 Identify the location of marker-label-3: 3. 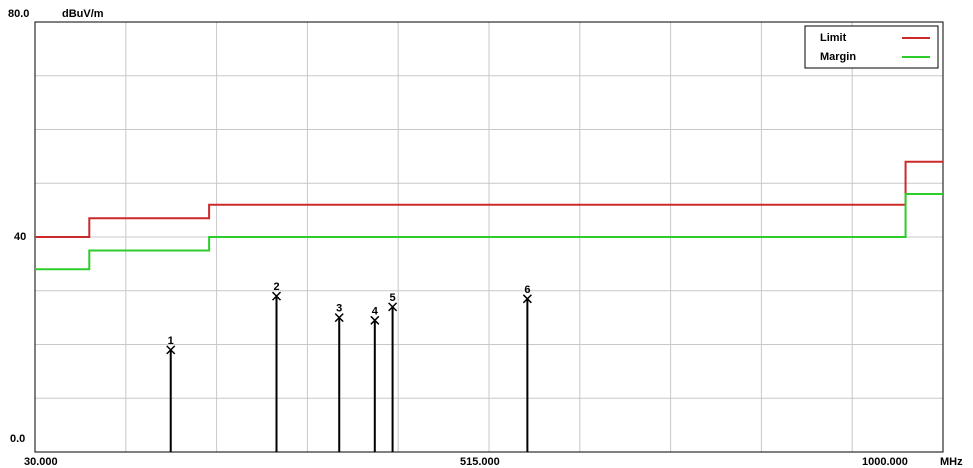
(339, 309).